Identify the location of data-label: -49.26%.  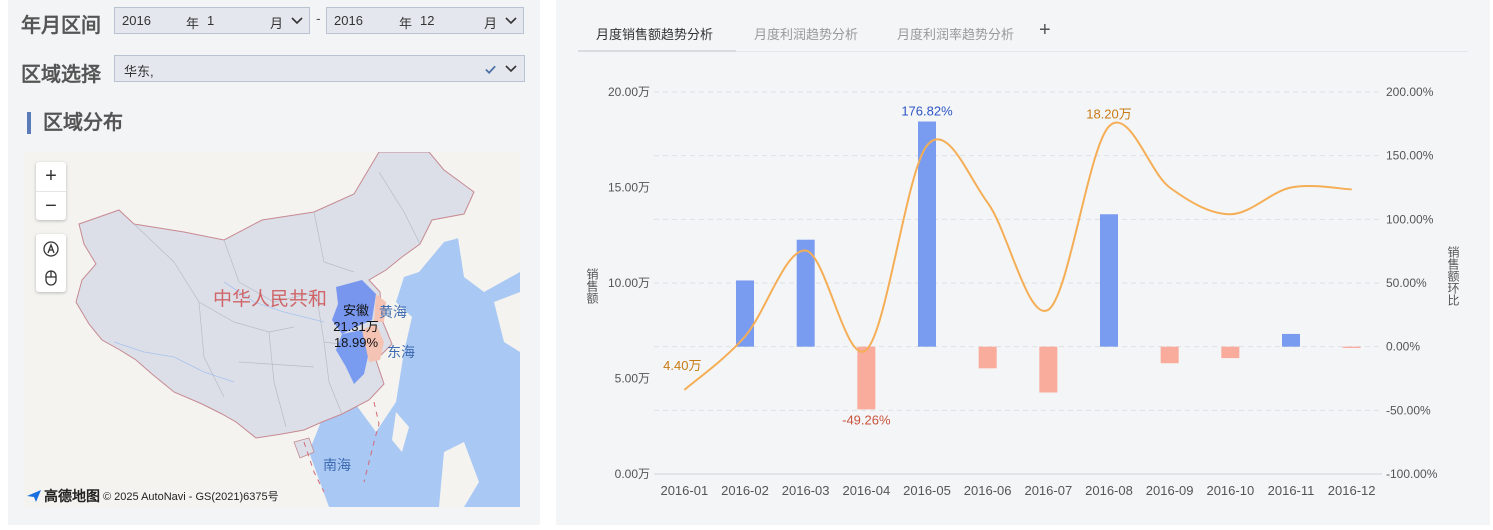
(866, 419).